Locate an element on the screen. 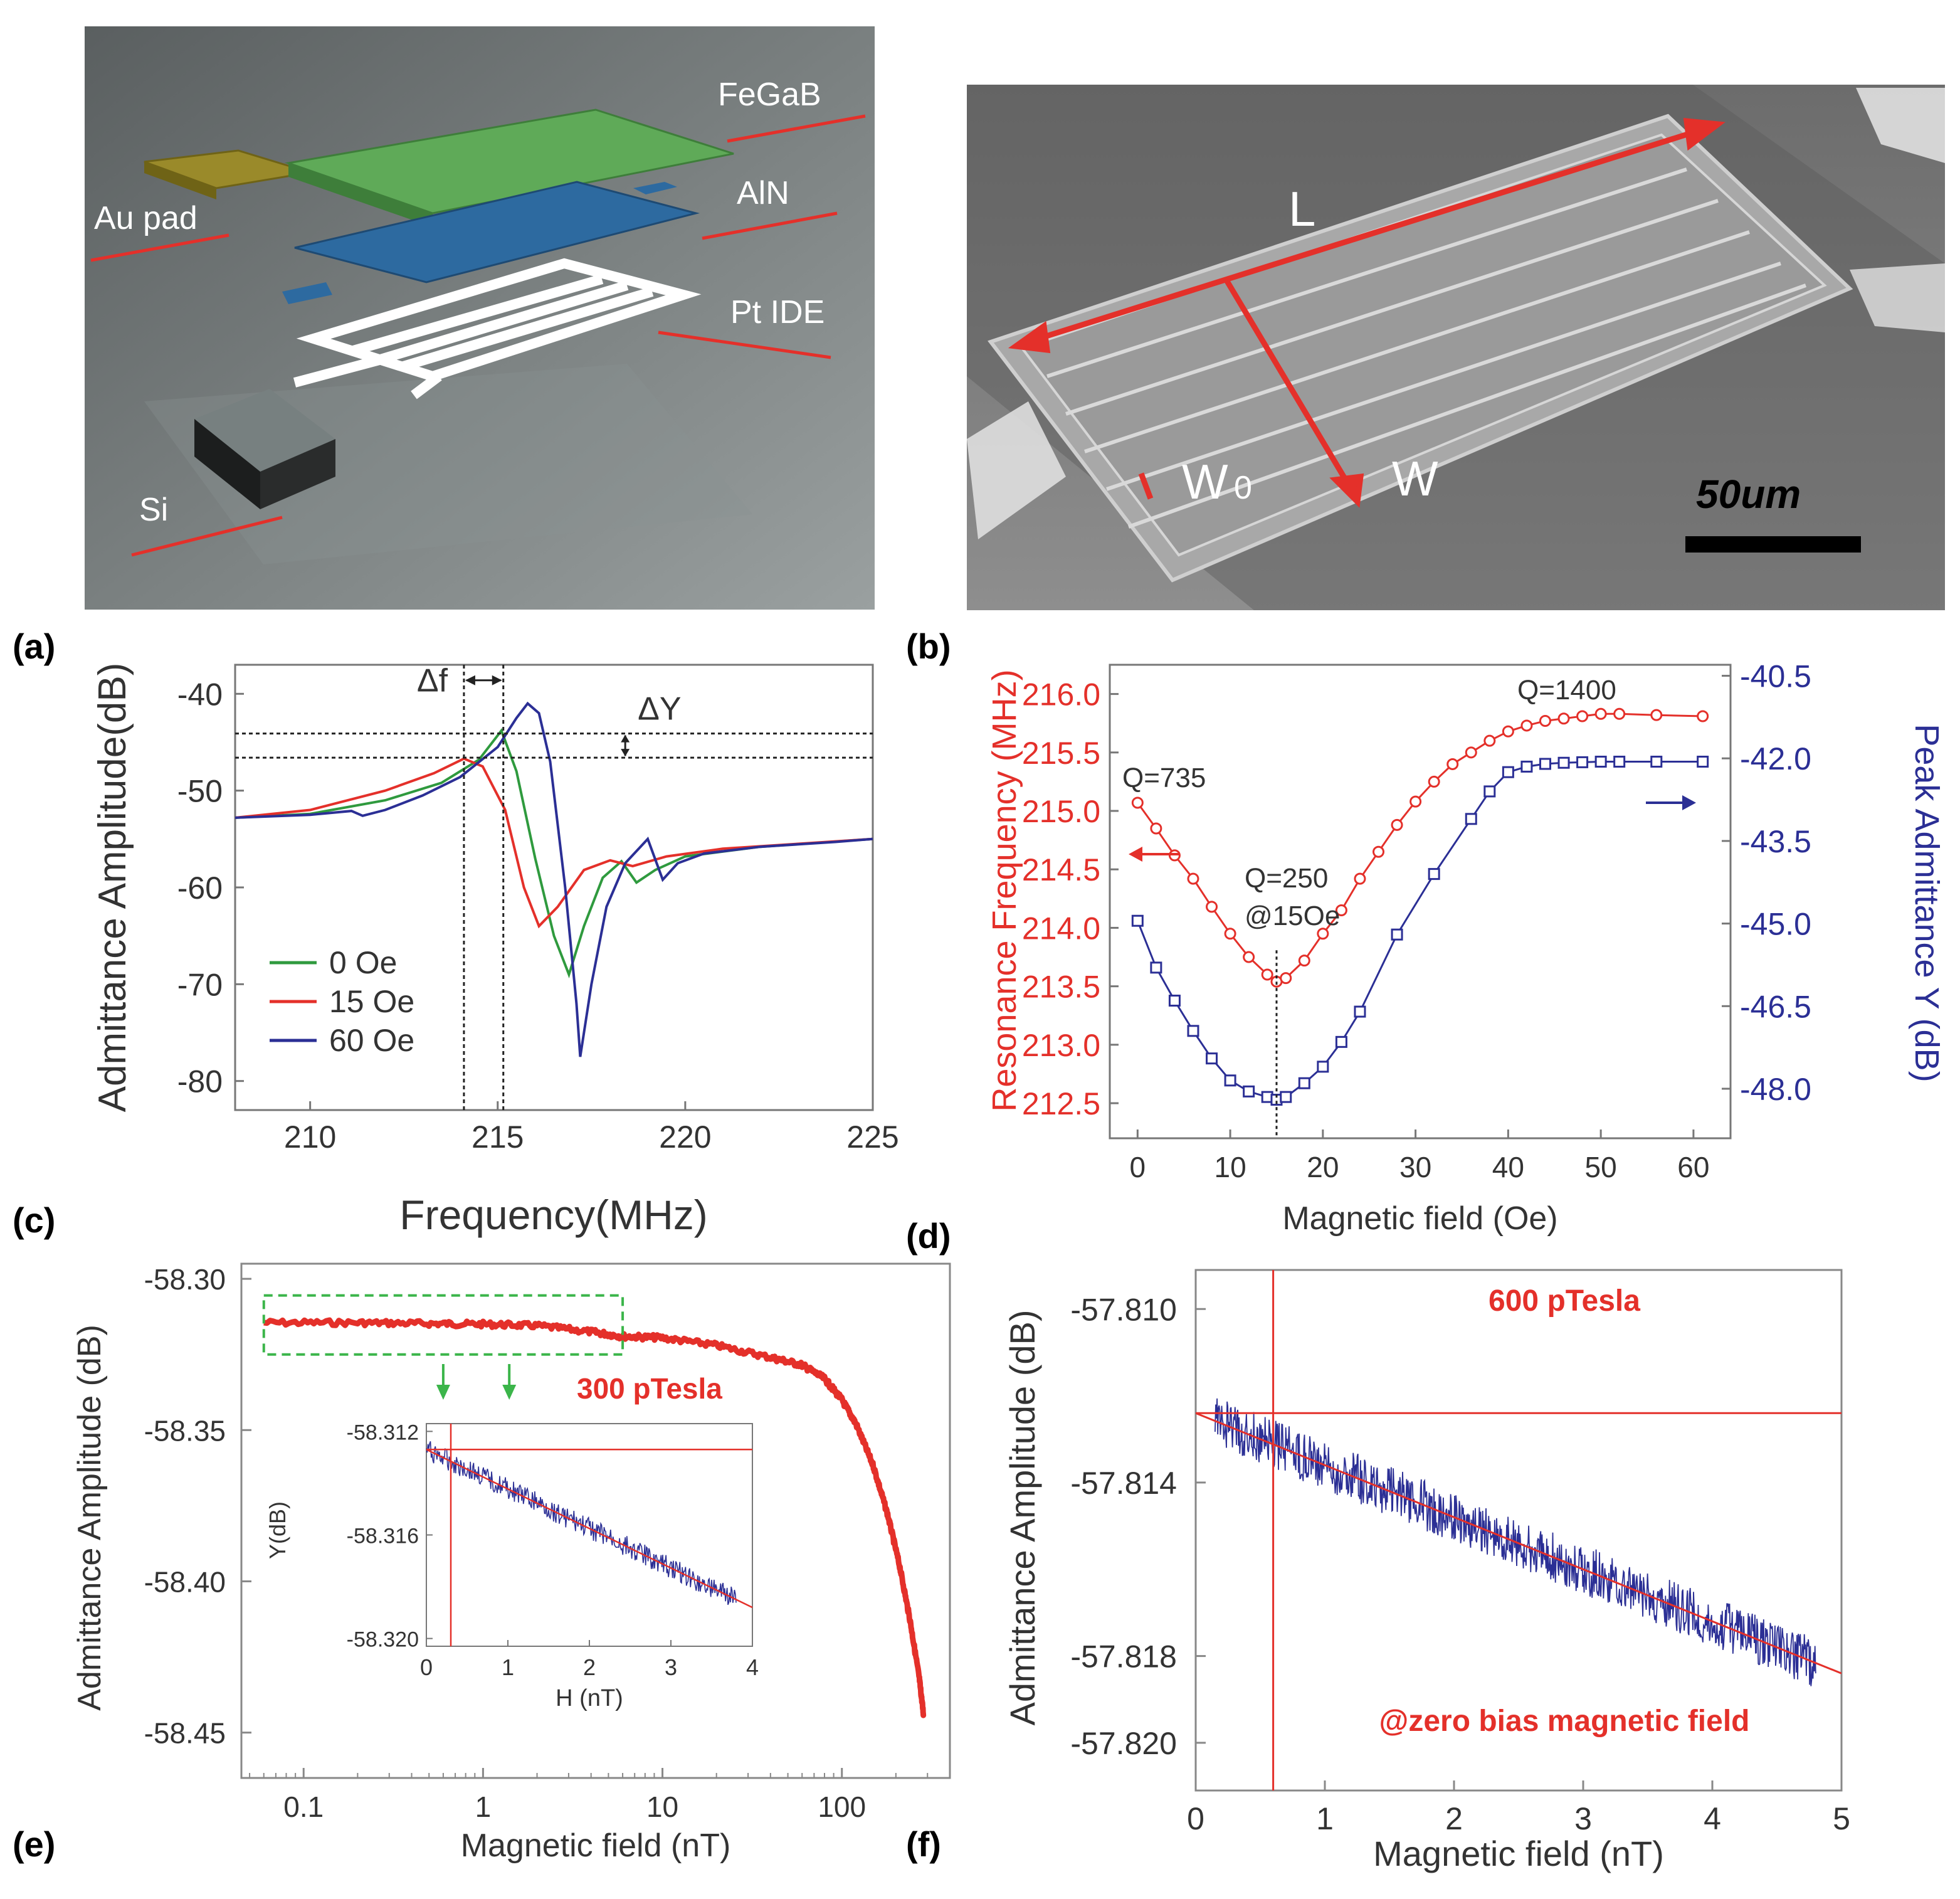  pt-ide-layer is located at coordinates (497, 328).